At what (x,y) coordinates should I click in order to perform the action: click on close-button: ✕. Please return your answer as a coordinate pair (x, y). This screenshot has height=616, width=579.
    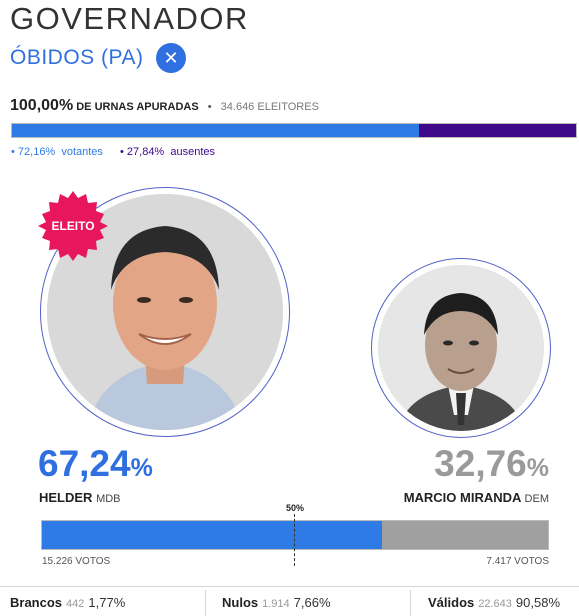
    Looking at the image, I should click on (171, 58).